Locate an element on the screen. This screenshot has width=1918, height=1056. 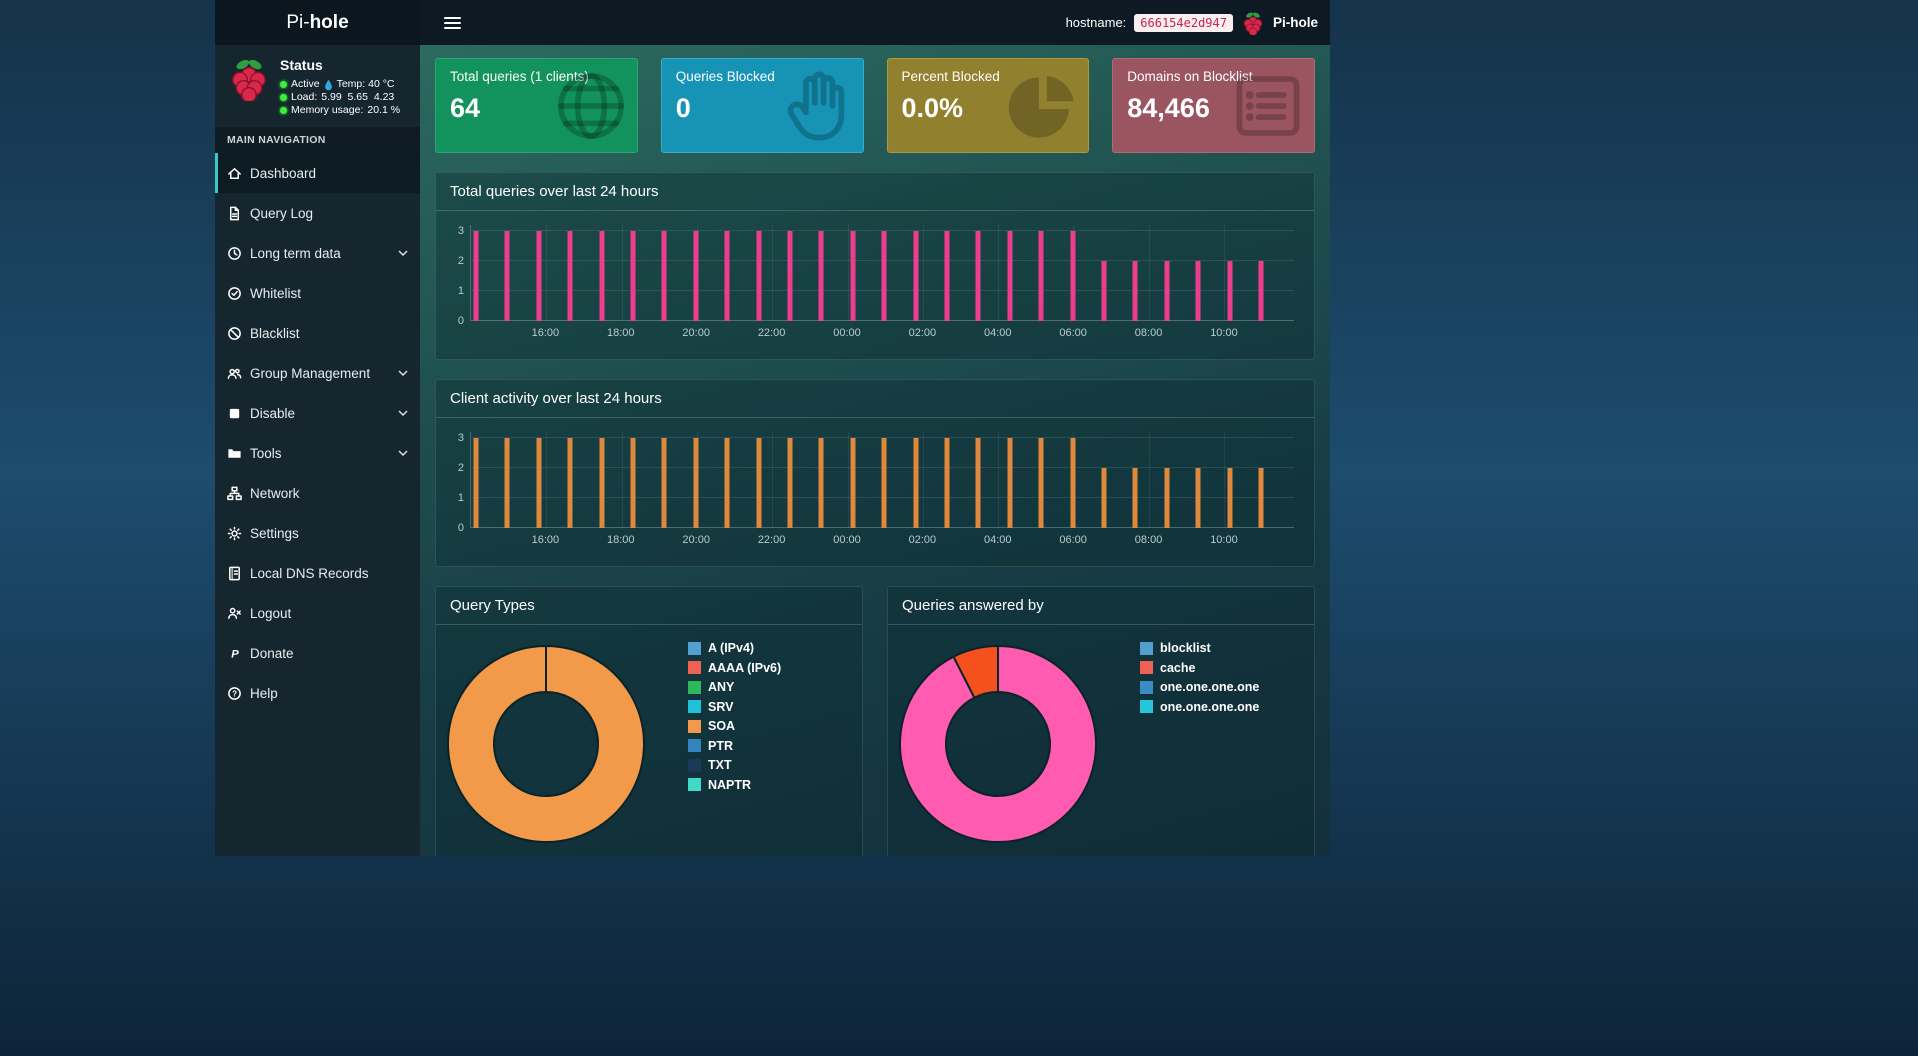
x-tick-label: 22:00 is located at coordinates (771, 540).